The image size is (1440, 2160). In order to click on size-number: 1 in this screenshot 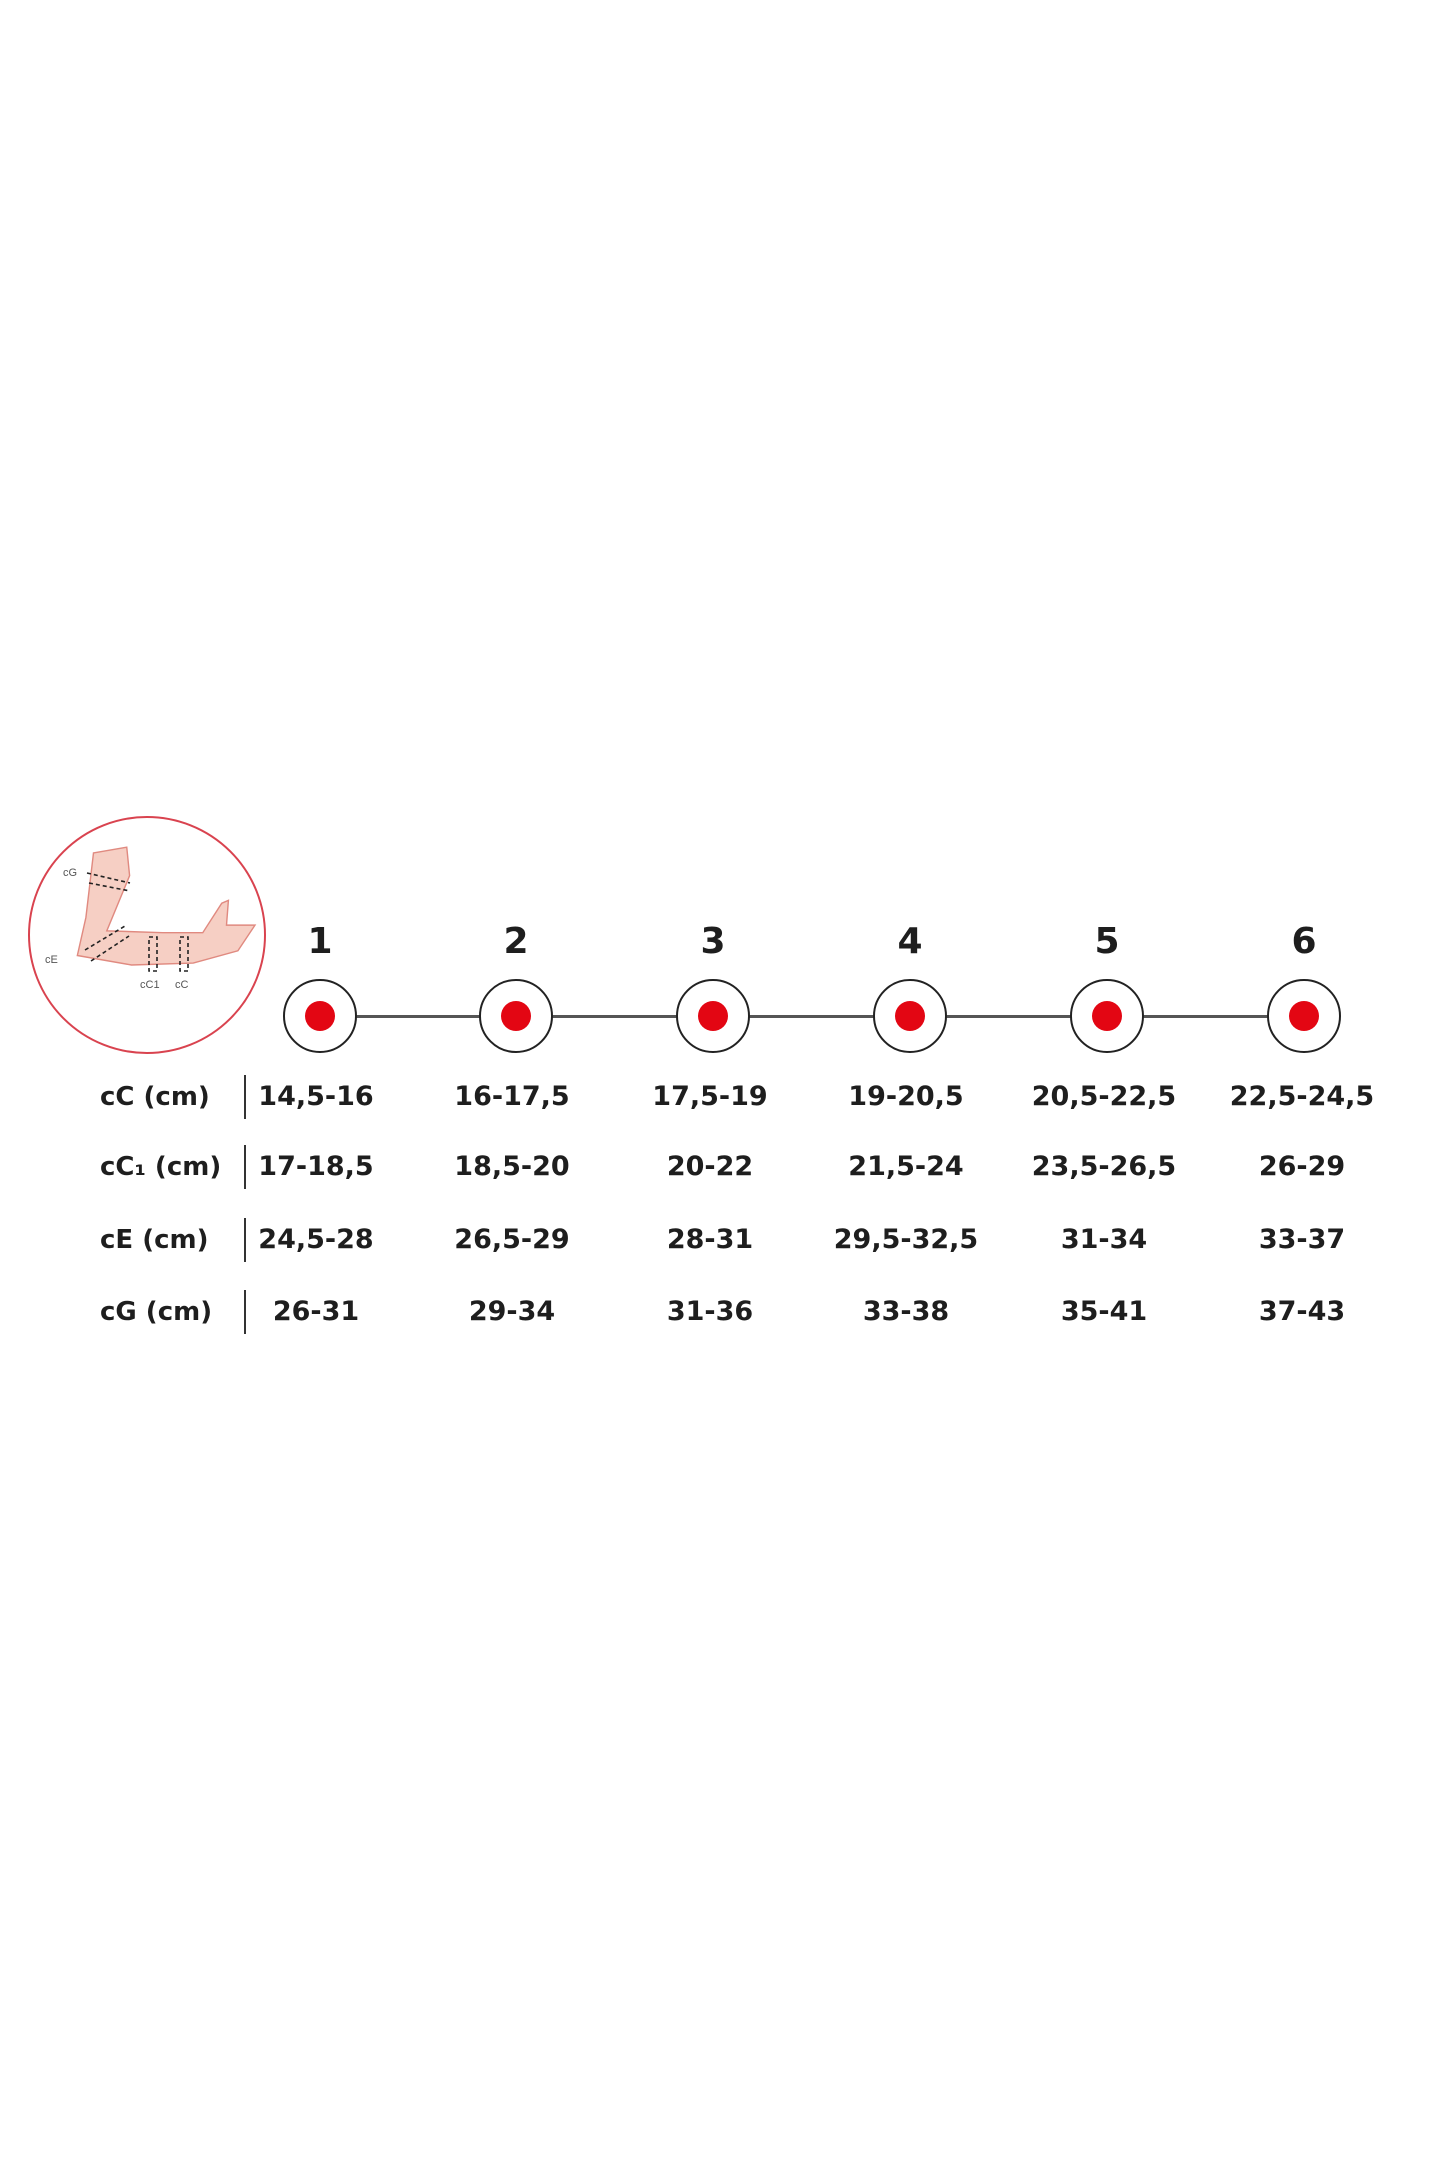, I will do `click(320, 941)`.